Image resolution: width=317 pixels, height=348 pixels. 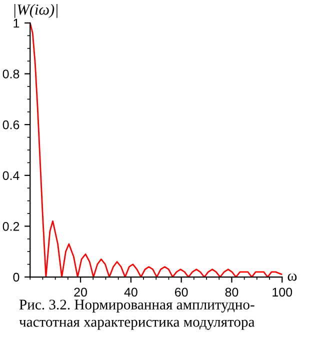 What do you see at coordinates (11, 226) in the screenshot?
I see `y-tick-label: 0.2` at bounding box center [11, 226].